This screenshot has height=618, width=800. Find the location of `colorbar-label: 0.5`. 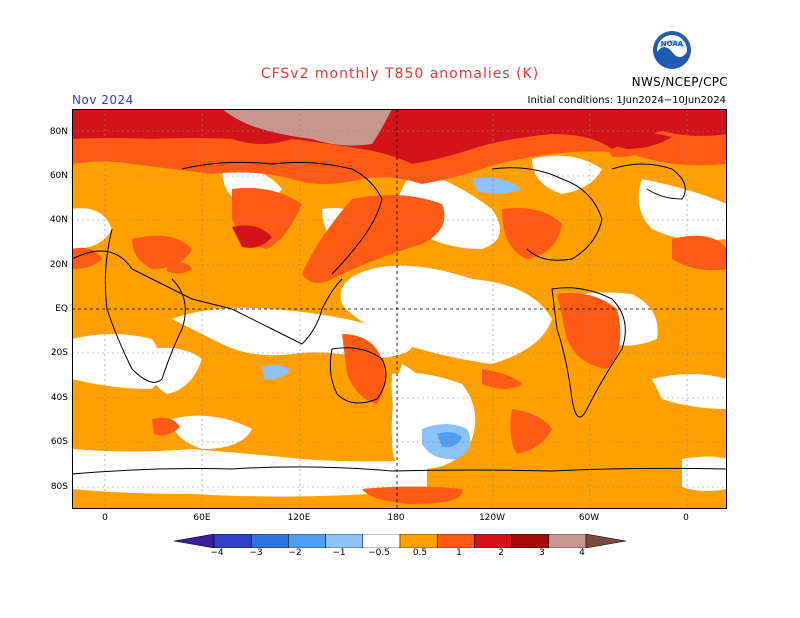

colorbar-label: 0.5 is located at coordinates (420, 553).